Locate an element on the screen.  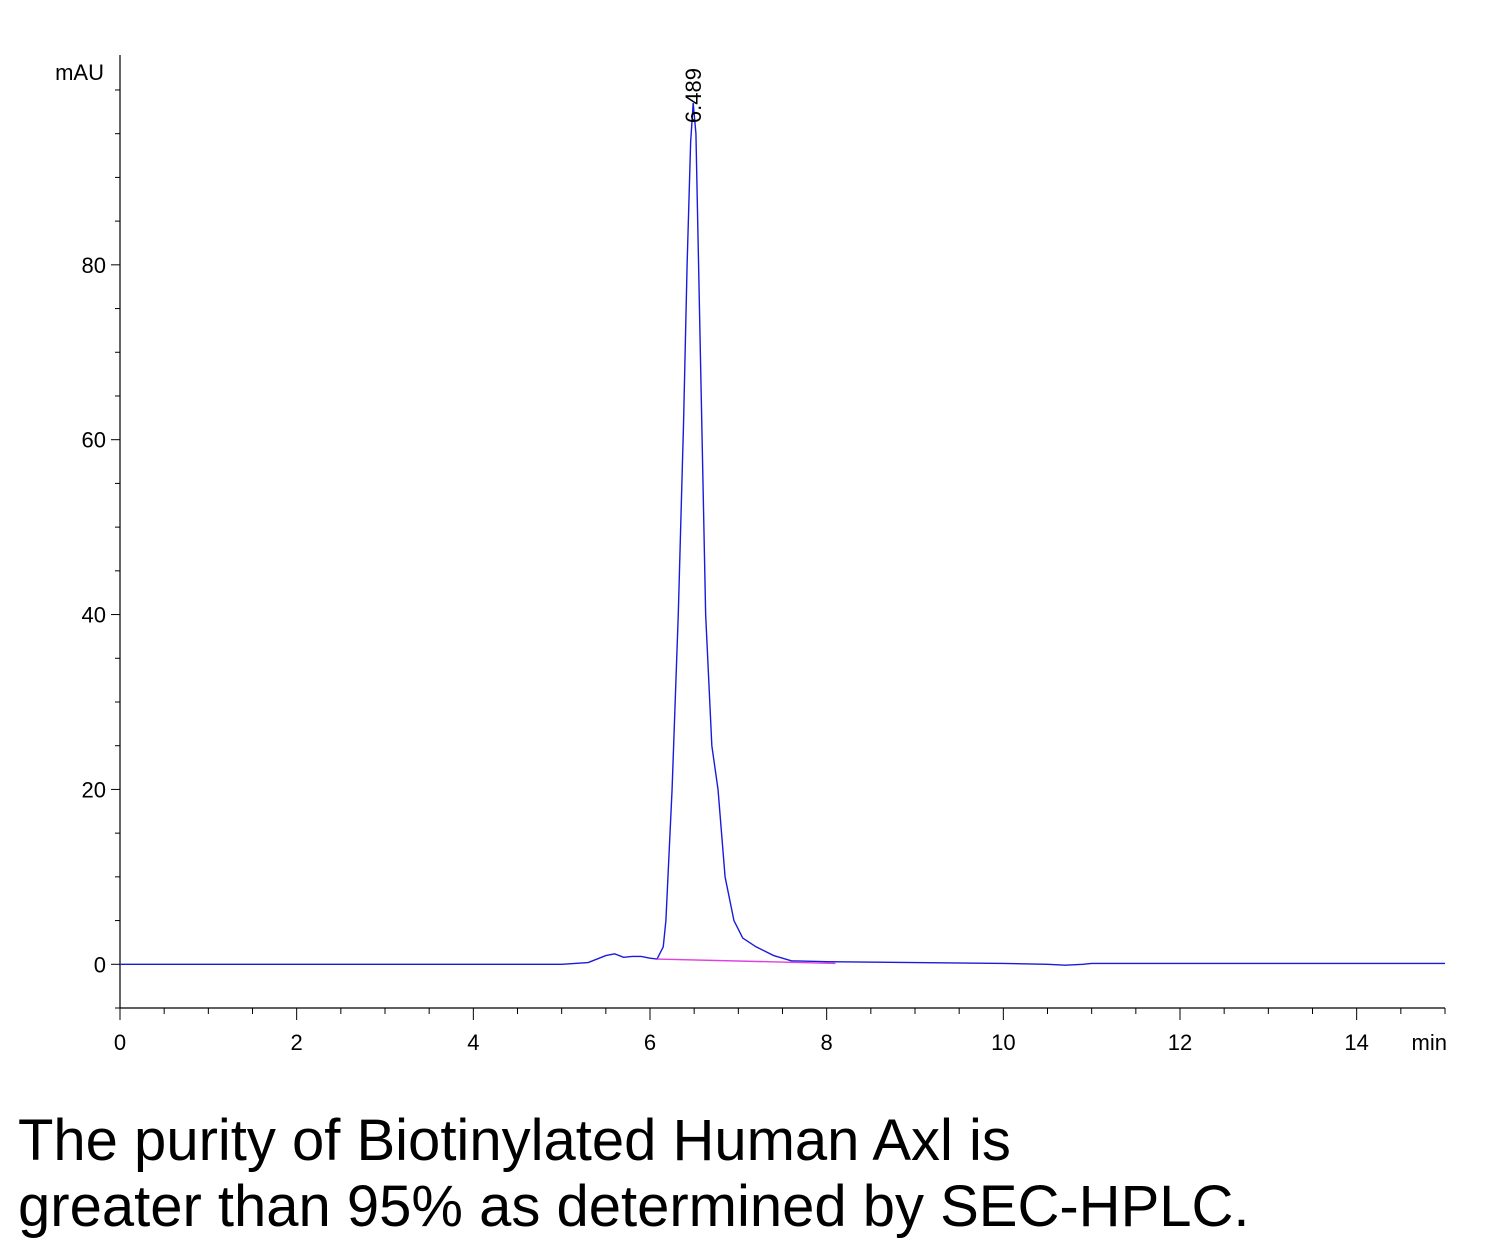
x-tick-label: 6 is located at coordinates (650, 1042).